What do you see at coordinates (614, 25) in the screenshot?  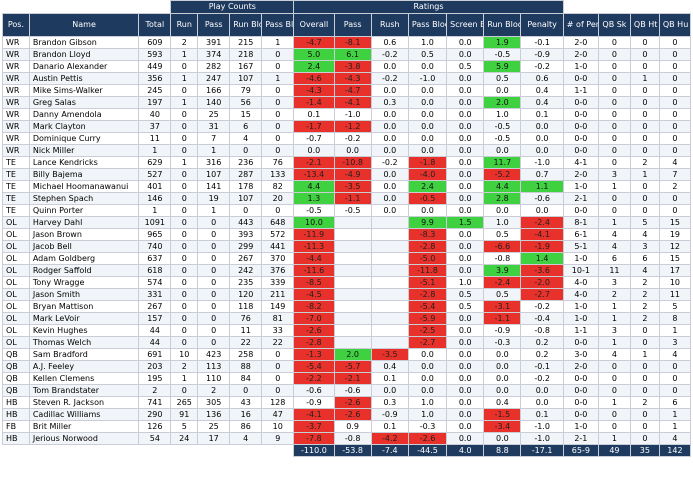 I see `column-header-qb-sk-15: QB Sk` at bounding box center [614, 25].